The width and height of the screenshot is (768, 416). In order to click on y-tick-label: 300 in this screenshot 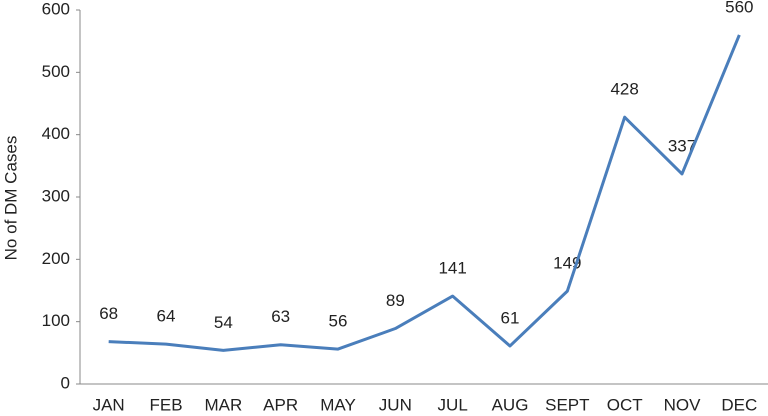, I will do `click(56, 195)`.